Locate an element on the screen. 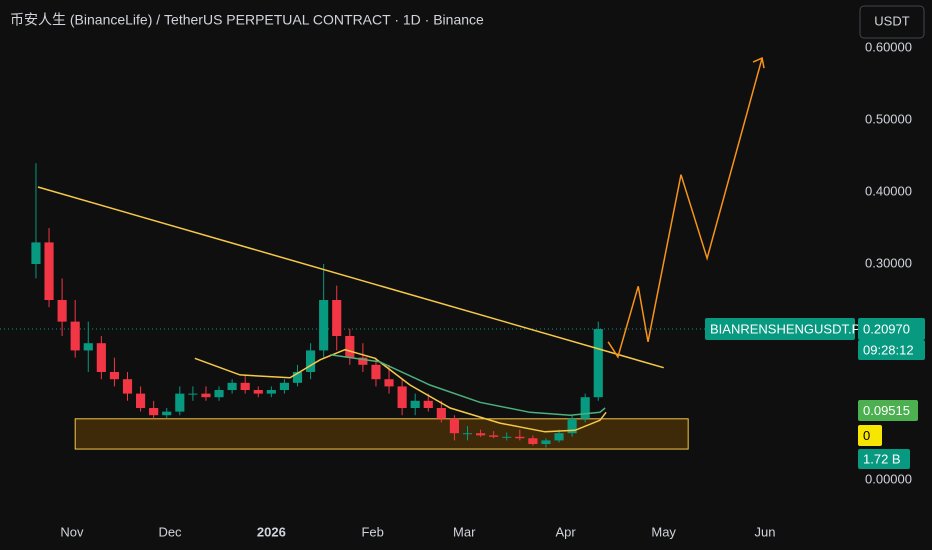 The height and width of the screenshot is (550, 932). countdown-tag: 09:28:12 is located at coordinates (891, 350).